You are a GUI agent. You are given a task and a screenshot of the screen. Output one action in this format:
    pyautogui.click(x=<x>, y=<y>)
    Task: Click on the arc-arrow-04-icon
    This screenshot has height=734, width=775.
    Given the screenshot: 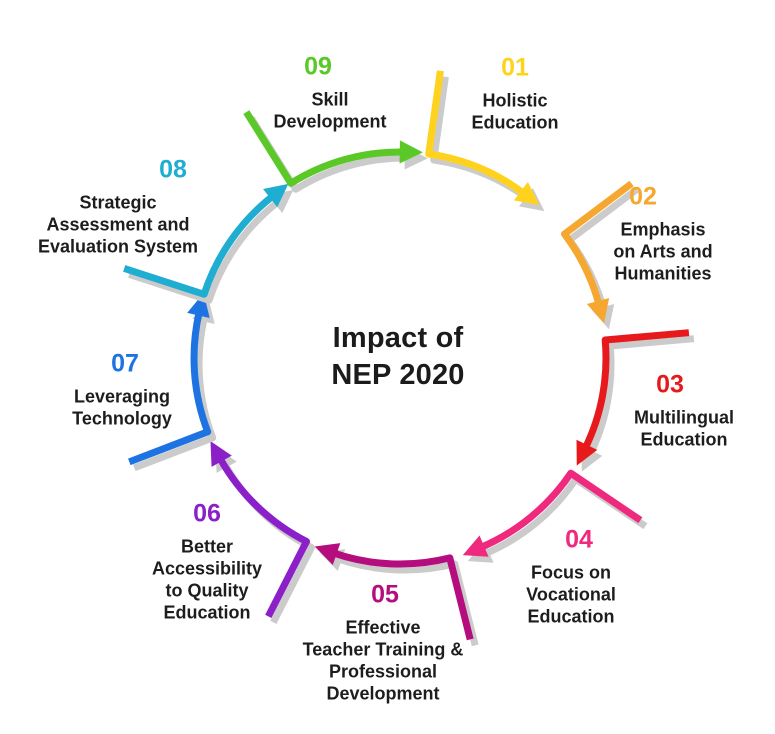 What is the action you would take?
    pyautogui.click(x=552, y=513)
    